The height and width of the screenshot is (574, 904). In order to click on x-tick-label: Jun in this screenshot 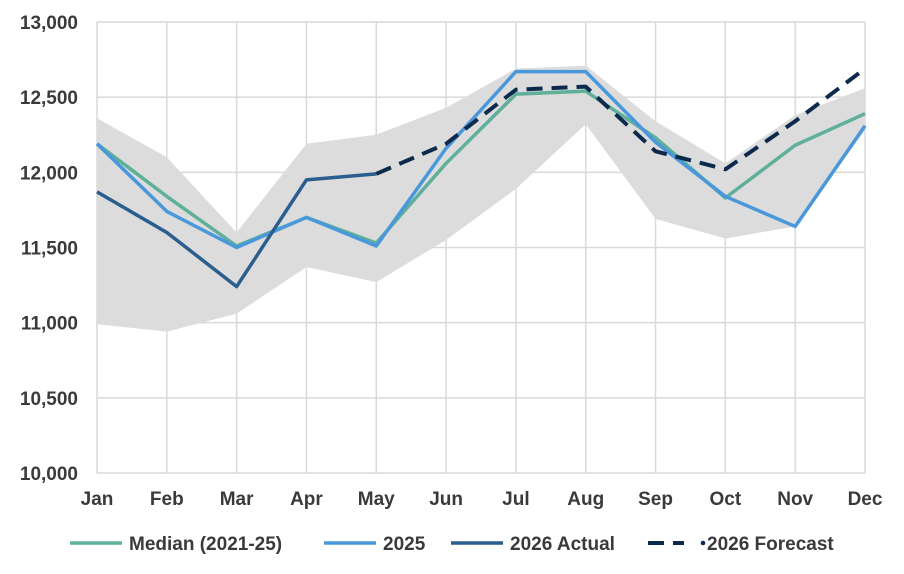, I will do `click(446, 499)`.